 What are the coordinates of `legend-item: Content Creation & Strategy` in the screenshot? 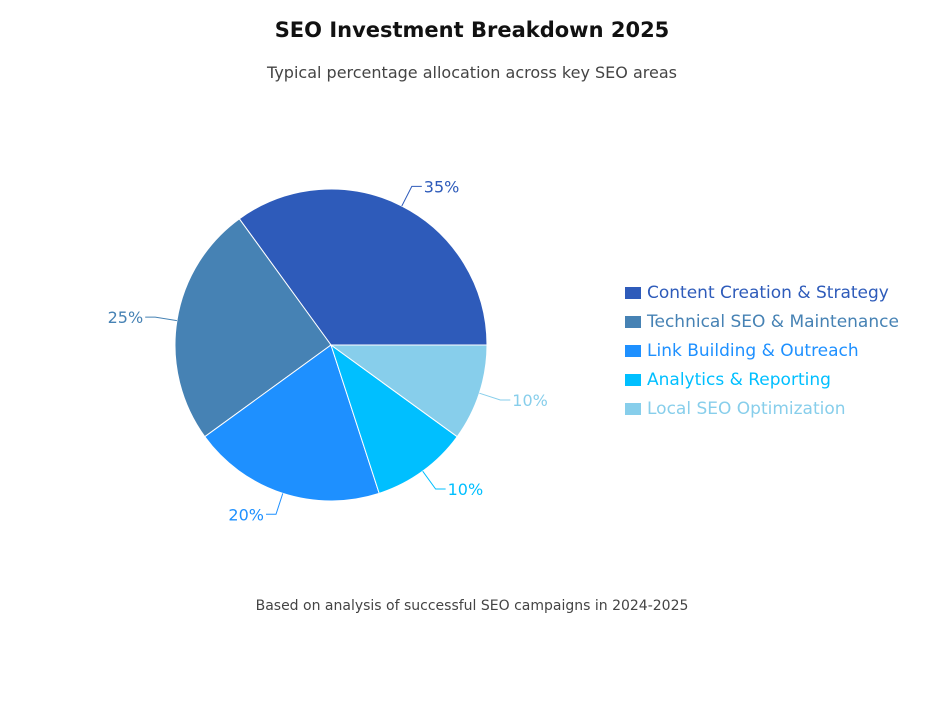 It's located at (762, 292).